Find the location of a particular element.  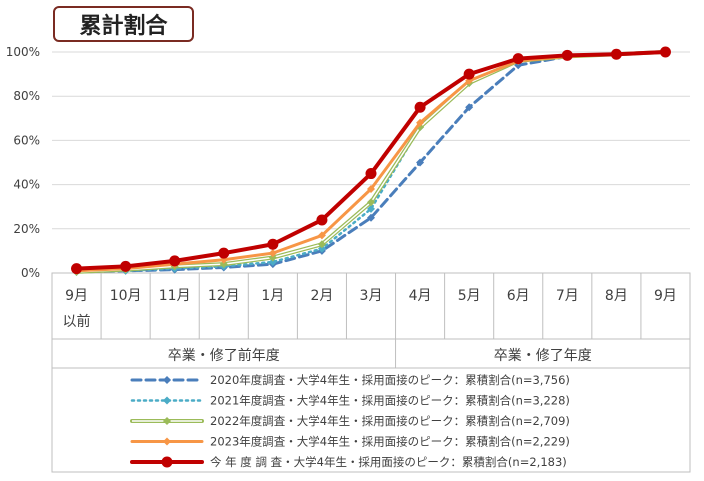

x-category-label: 2月 is located at coordinates (321, 296).